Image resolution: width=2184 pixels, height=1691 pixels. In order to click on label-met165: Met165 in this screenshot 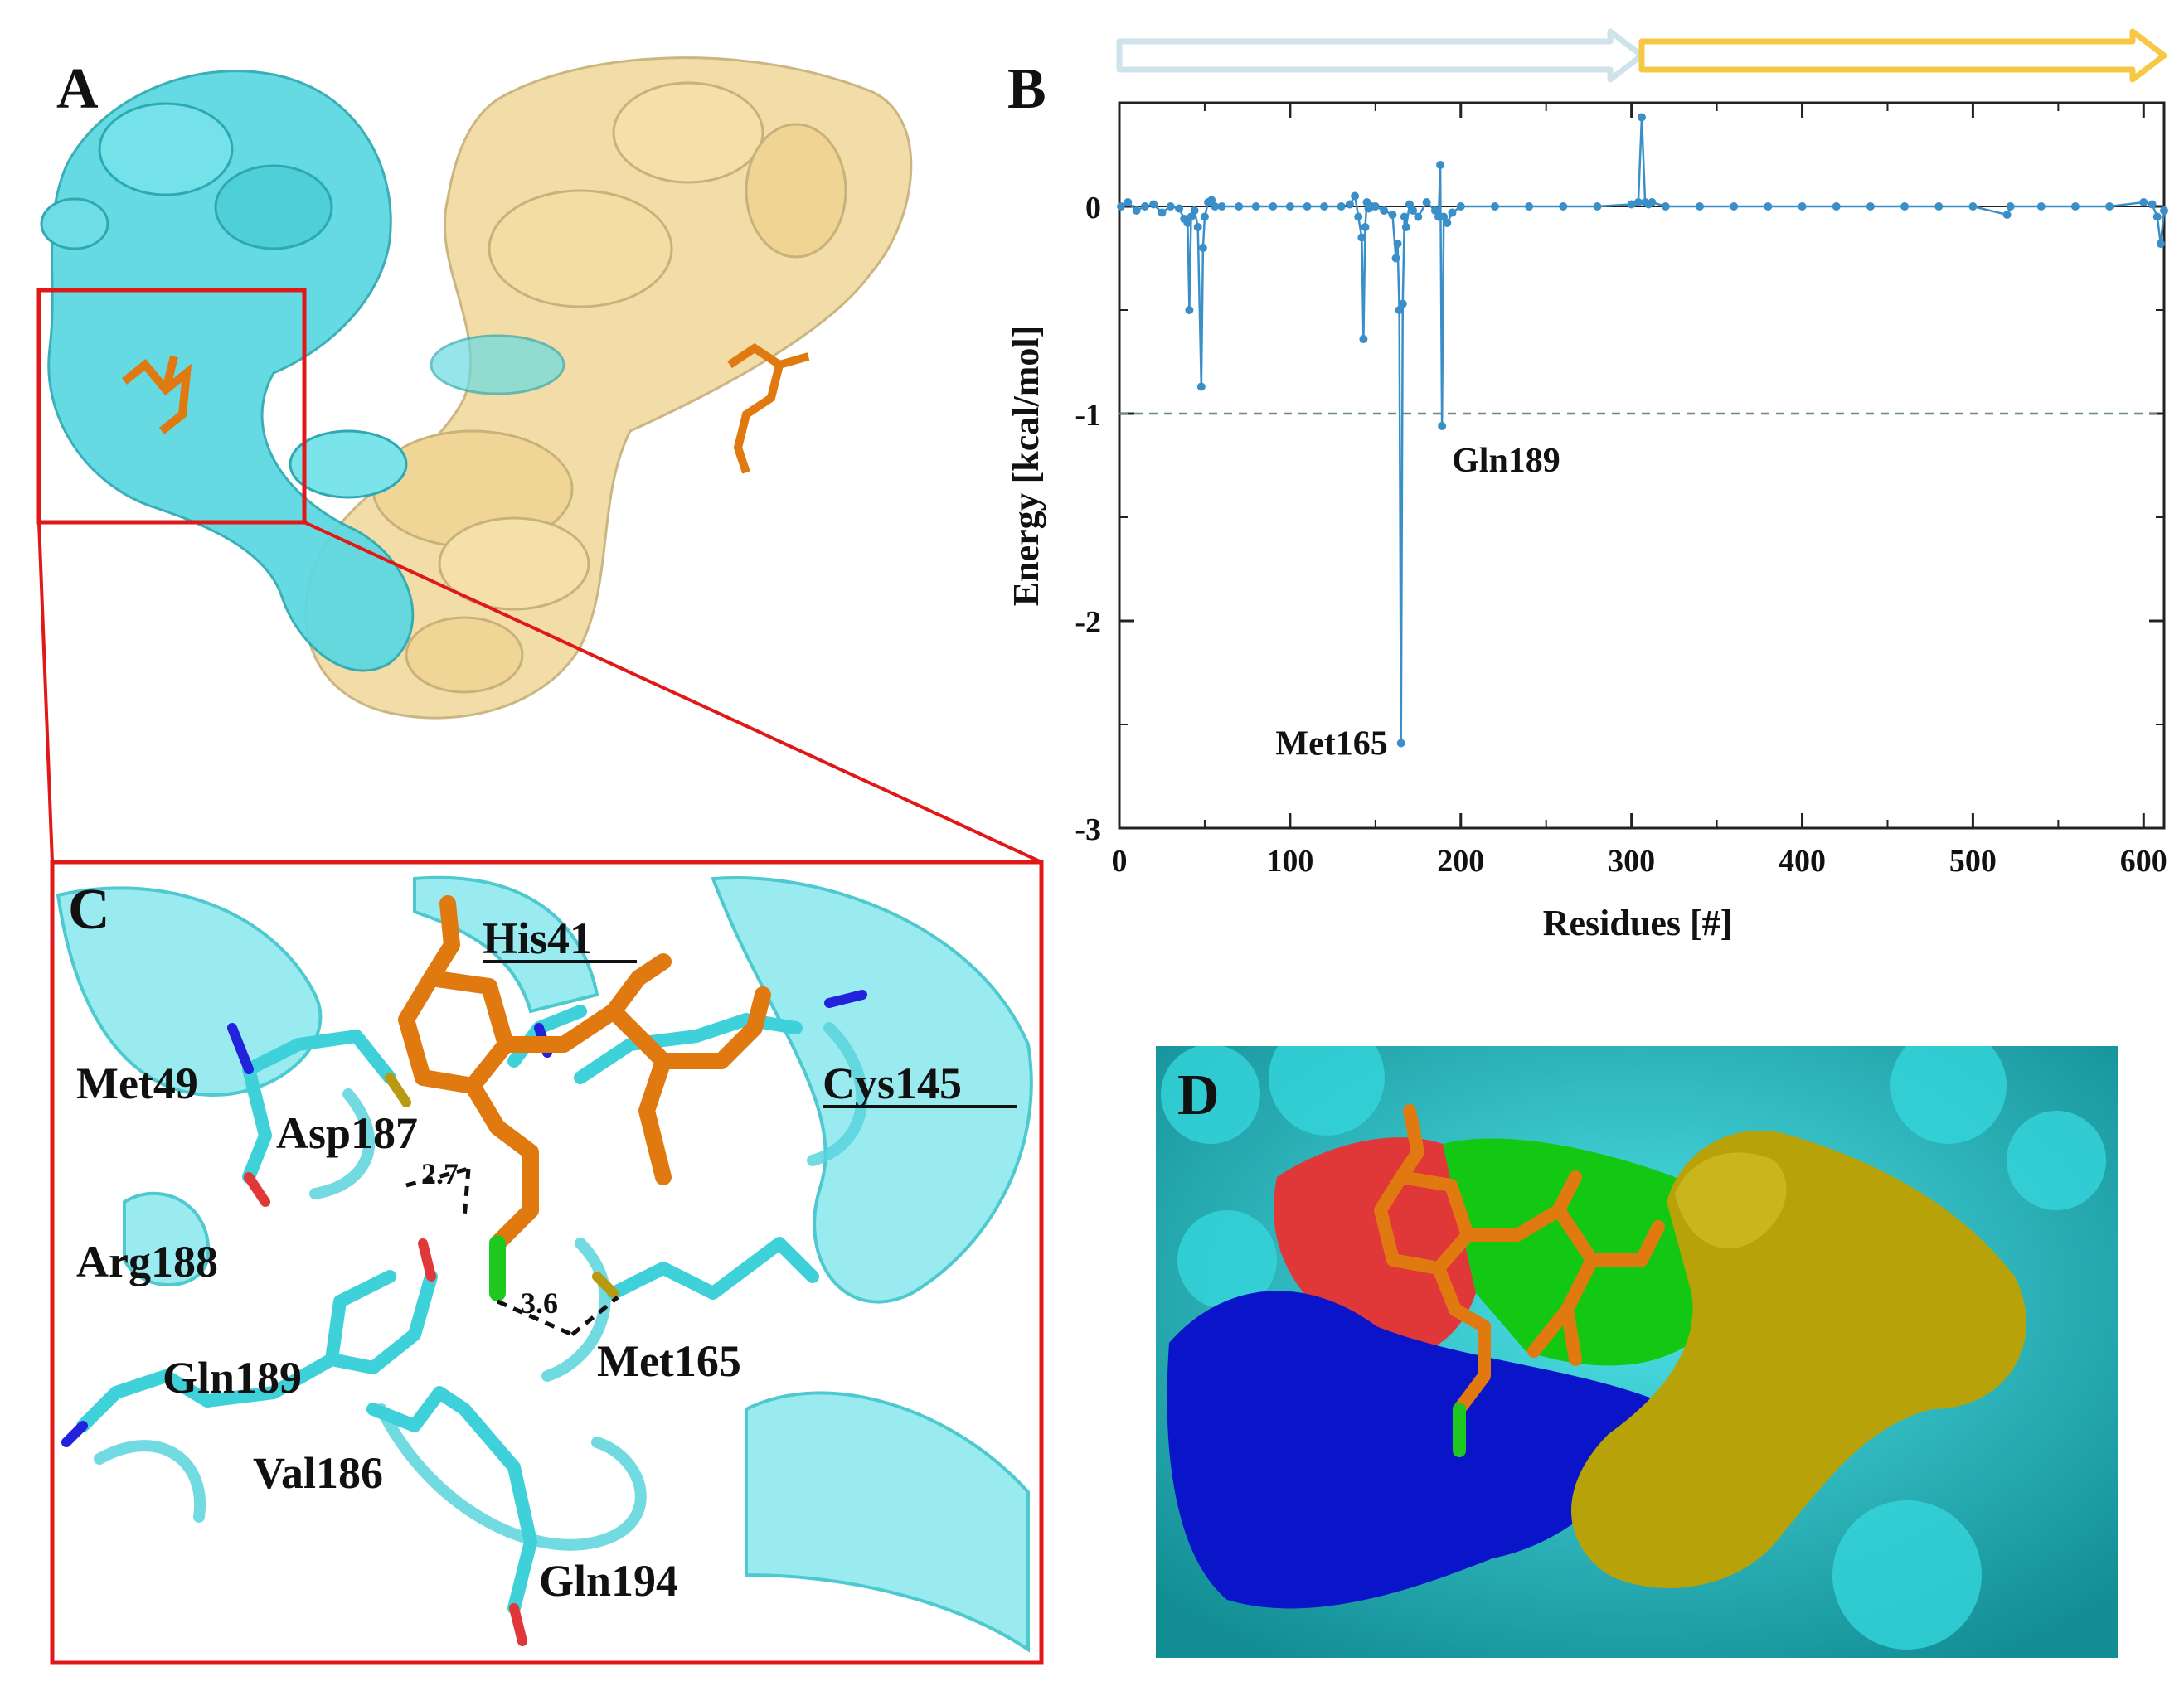, I will do `click(669, 1361)`.